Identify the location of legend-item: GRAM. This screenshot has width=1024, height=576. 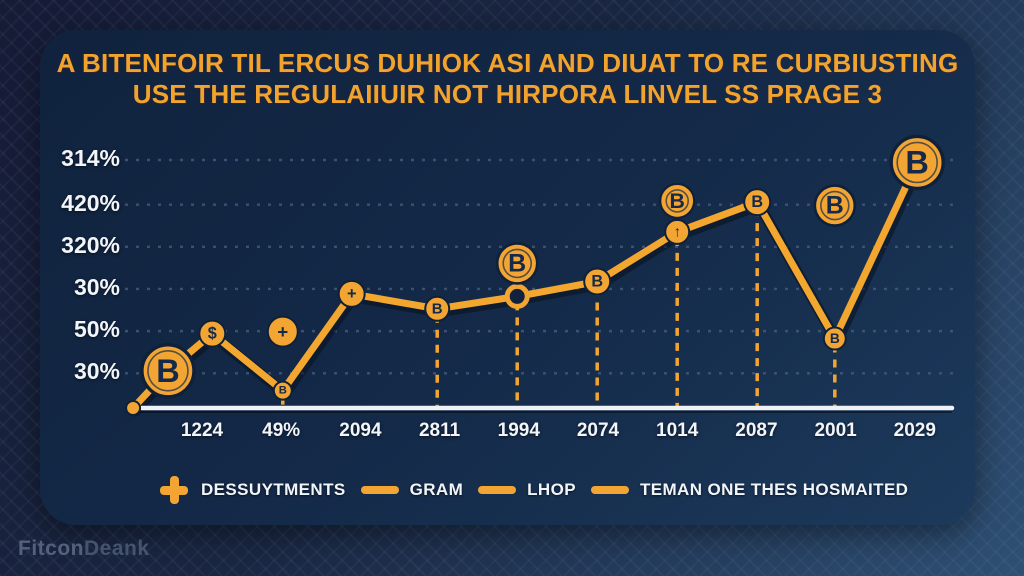
(412, 490).